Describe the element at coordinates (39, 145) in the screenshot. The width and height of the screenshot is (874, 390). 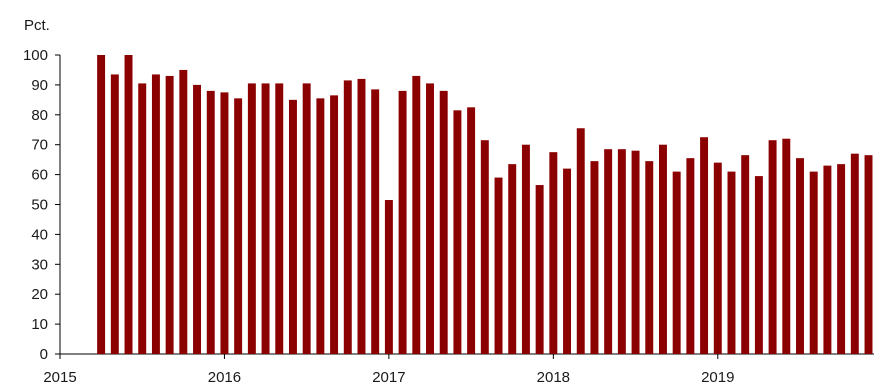
I see `y-tick-label: 70` at that location.